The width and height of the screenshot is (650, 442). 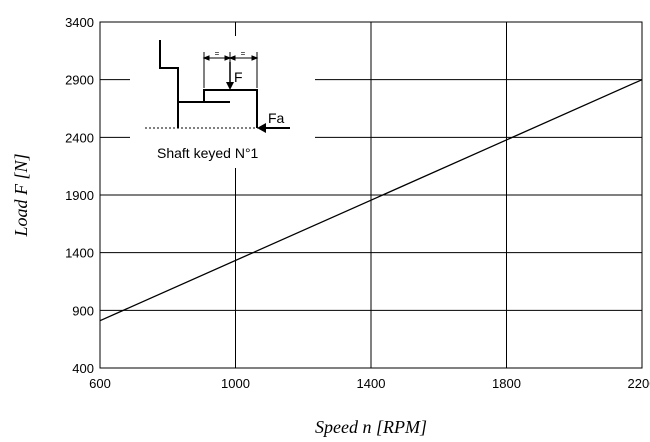 What do you see at coordinates (79, 22) in the screenshot?
I see `y-tick-label: 3400` at bounding box center [79, 22].